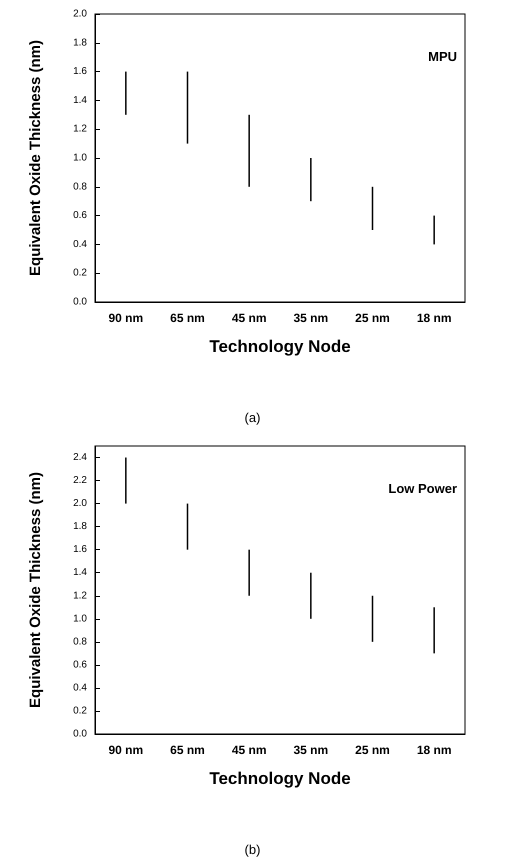 The height and width of the screenshot is (864, 505). Describe the element at coordinates (442, 56) in the screenshot. I see `annotation: MPU` at that location.